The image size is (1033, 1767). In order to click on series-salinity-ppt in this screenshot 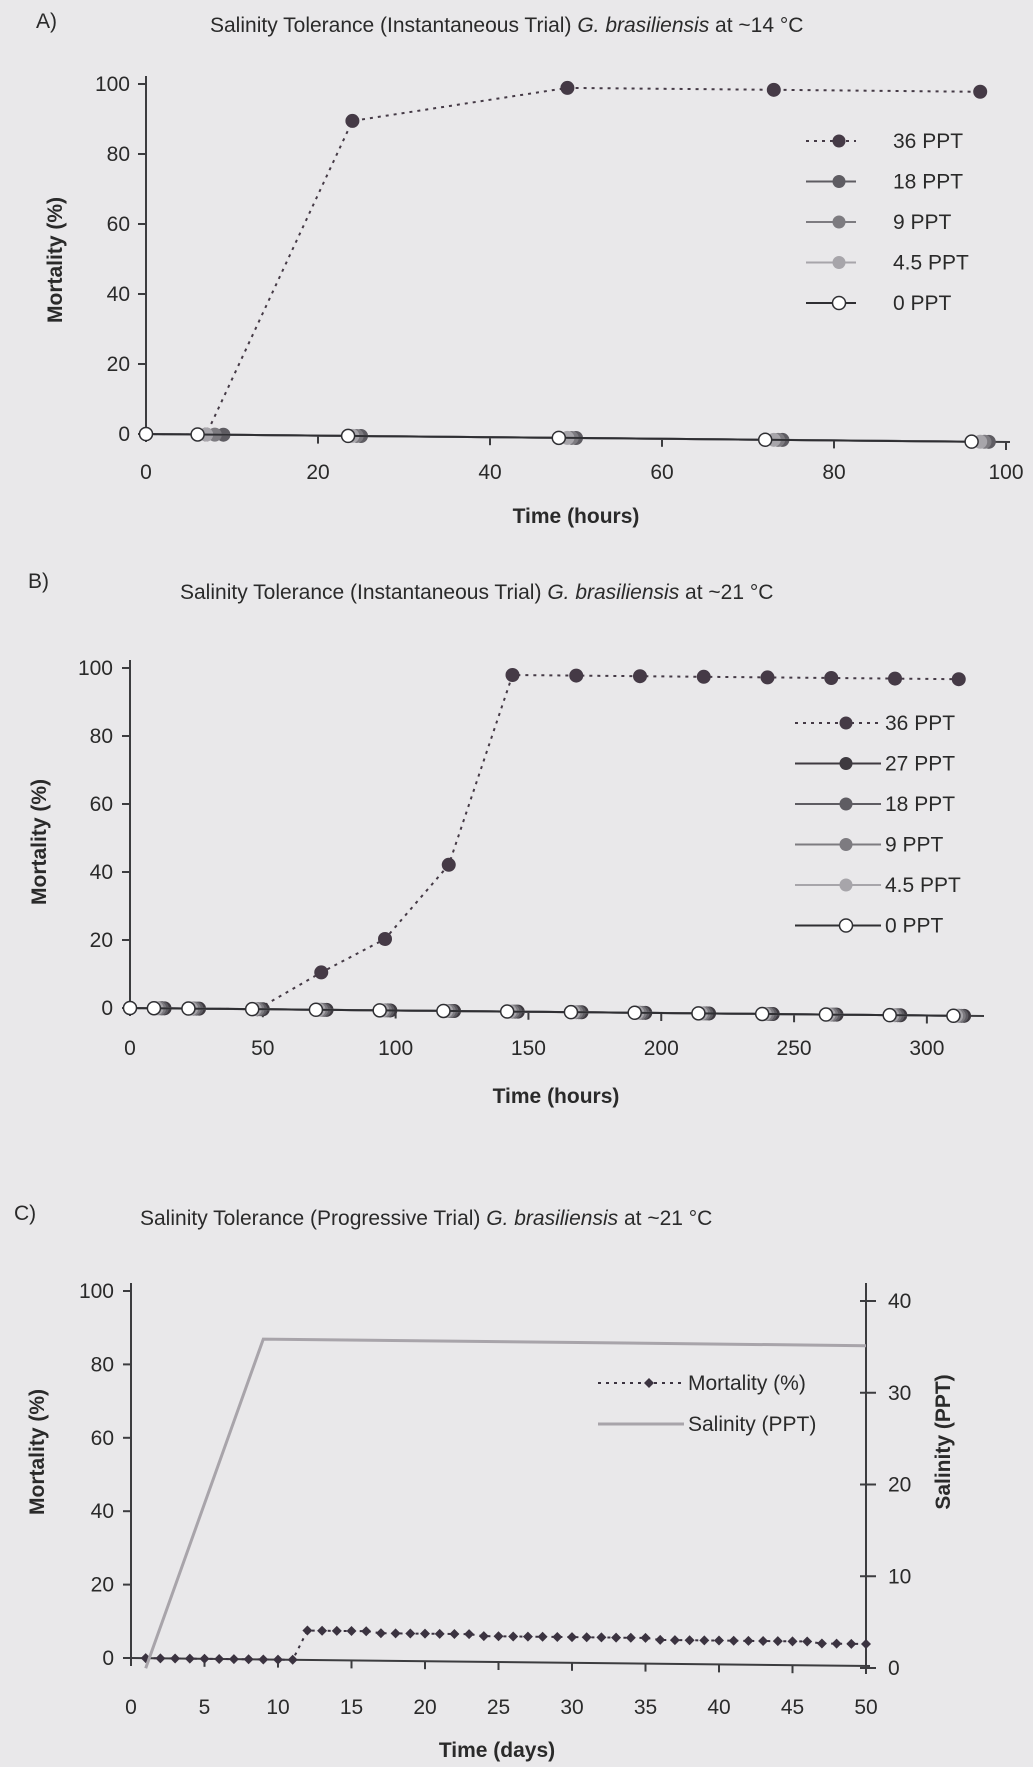, I will do `click(505, 1503)`.